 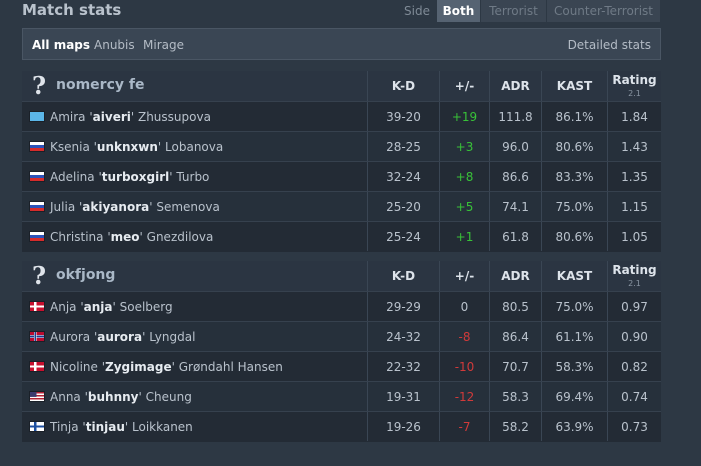 I want to click on player-kd: 19-26, so click(x=403, y=426).